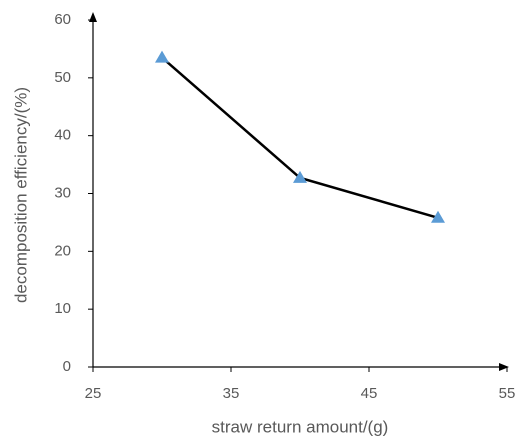  Describe the element at coordinates (504, 367) in the screenshot. I see `x-axis-arrow` at that location.